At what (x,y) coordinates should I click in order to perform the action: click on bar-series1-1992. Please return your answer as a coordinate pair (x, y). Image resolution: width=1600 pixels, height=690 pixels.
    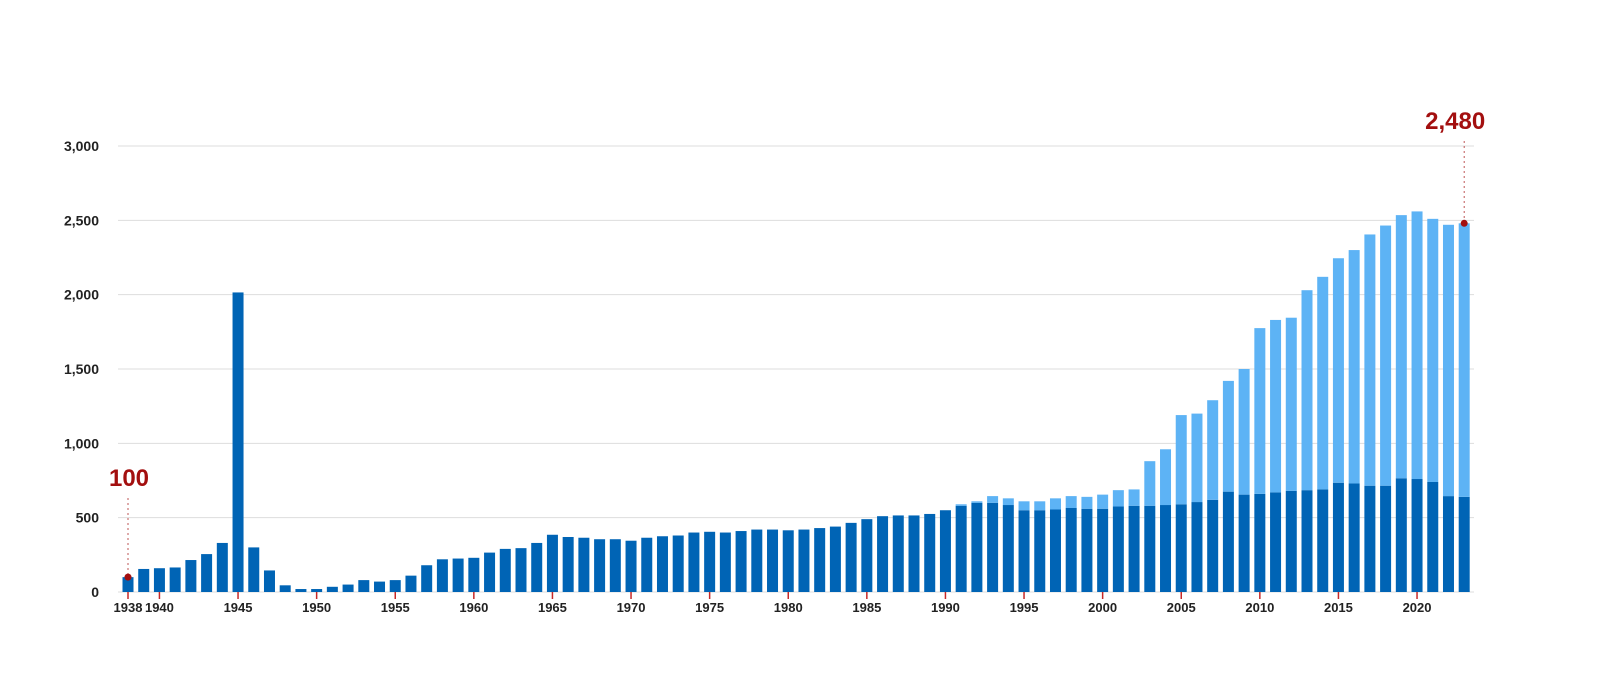
    Looking at the image, I should click on (977, 547).